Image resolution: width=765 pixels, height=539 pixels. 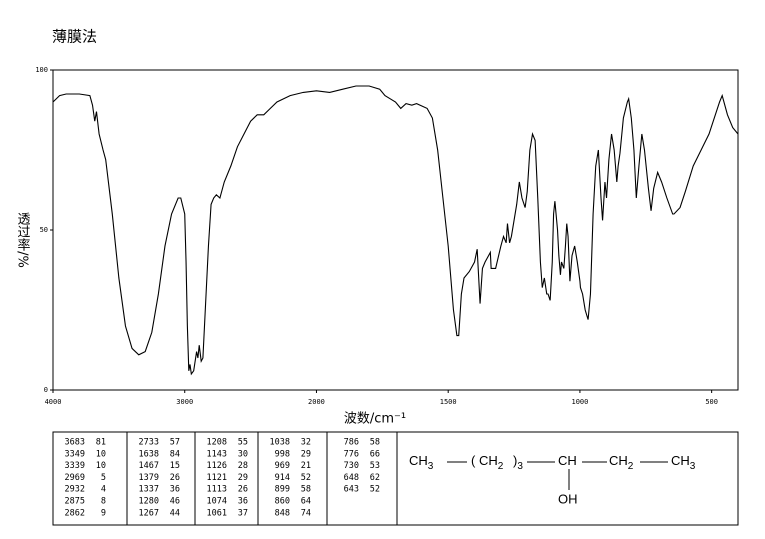 I want to click on peak-wavenumber: 1267, so click(x=149, y=513).